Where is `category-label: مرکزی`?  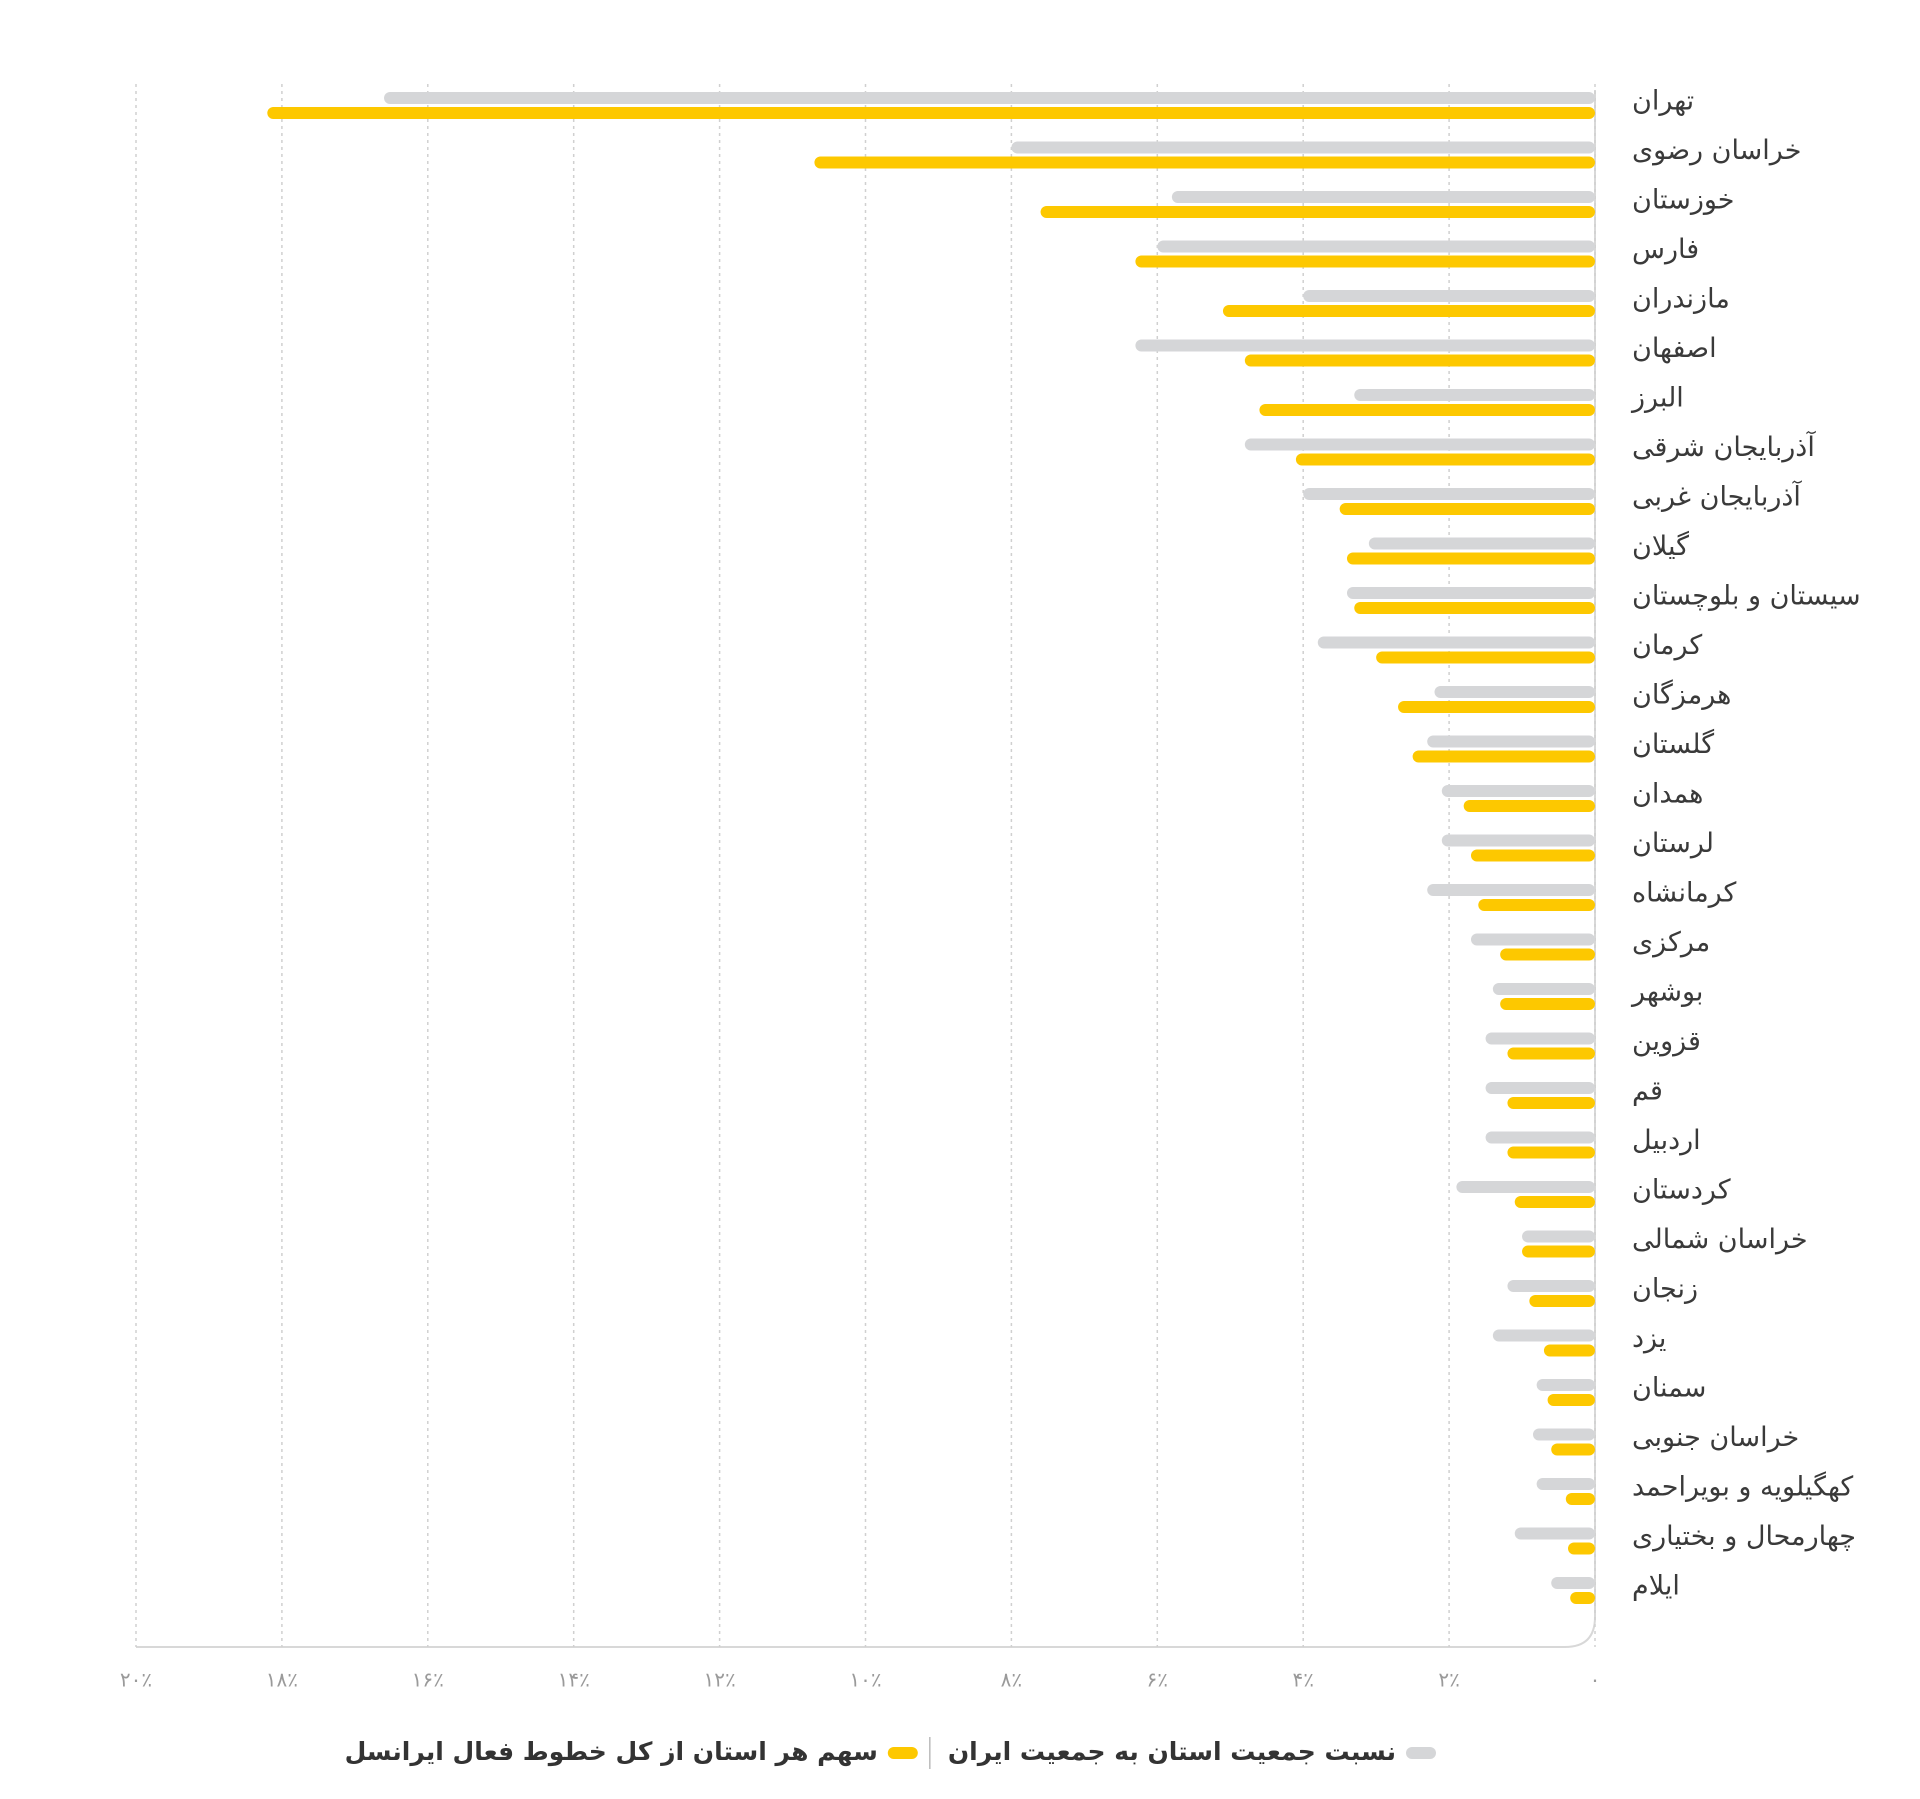
category-label: مرکزی is located at coordinates (1671, 942).